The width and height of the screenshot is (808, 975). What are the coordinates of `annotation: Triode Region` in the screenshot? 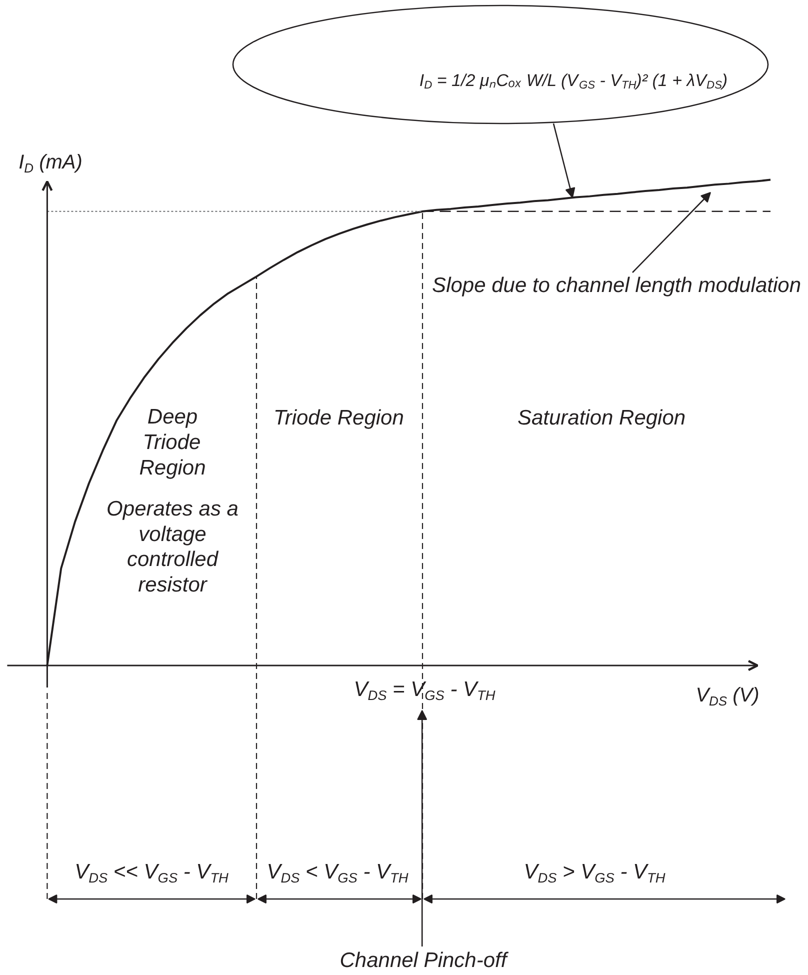 It's located at (339, 418).